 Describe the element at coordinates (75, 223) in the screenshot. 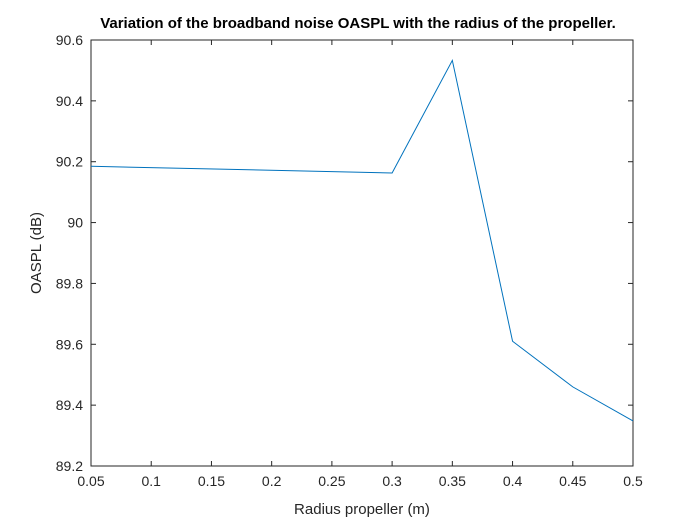

I see `y-tick-label: 90` at that location.